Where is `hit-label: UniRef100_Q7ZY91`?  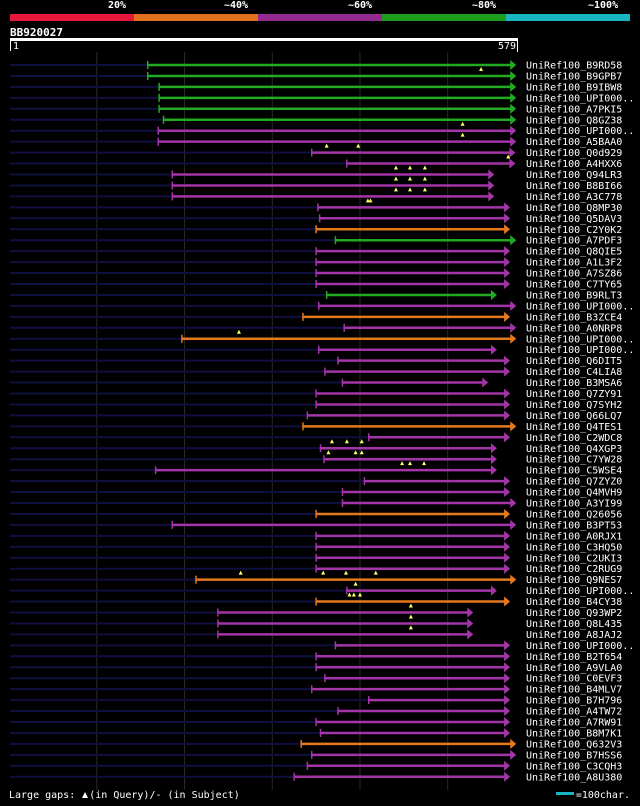 hit-label: UniRef100_Q7ZY91 is located at coordinates (574, 394).